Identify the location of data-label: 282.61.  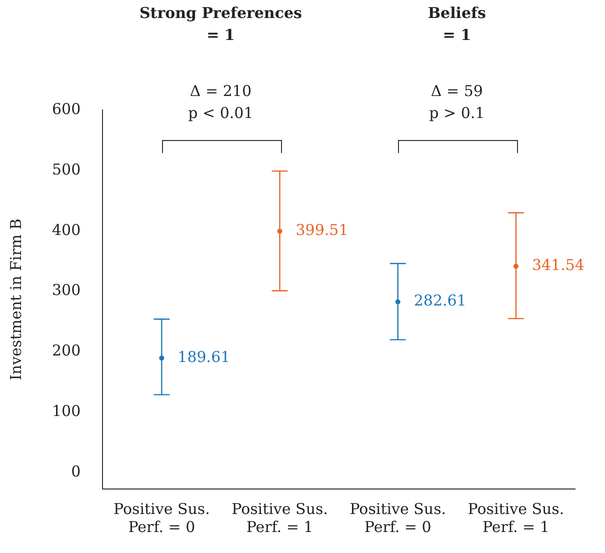
(440, 301).